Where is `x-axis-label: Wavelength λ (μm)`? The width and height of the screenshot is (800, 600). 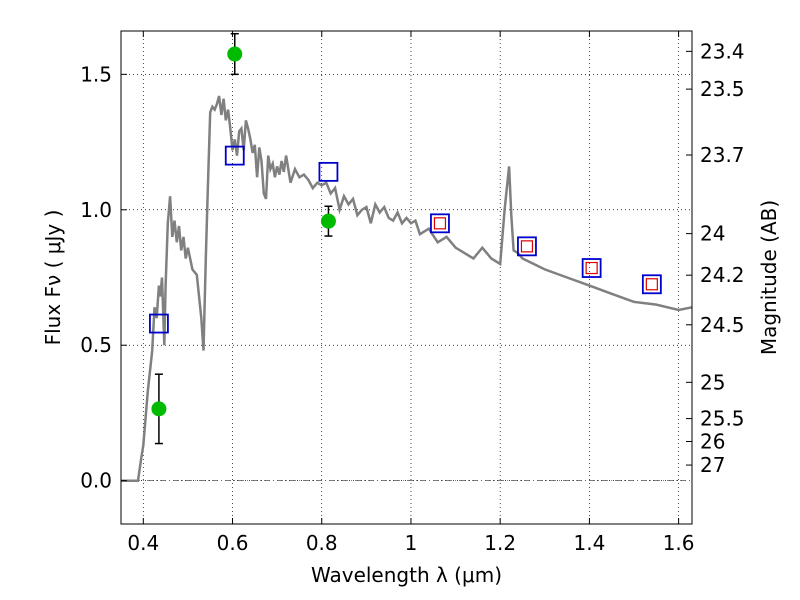 x-axis-label: Wavelength λ (μm) is located at coordinates (406, 575).